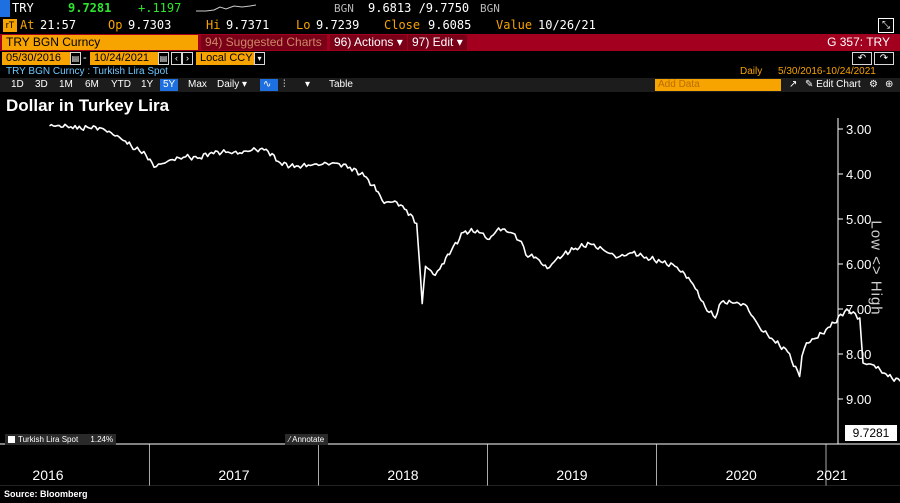 The height and width of the screenshot is (503, 900). Describe the element at coordinates (233, 475) in the screenshot. I see `x-year-label: 2017` at that location.